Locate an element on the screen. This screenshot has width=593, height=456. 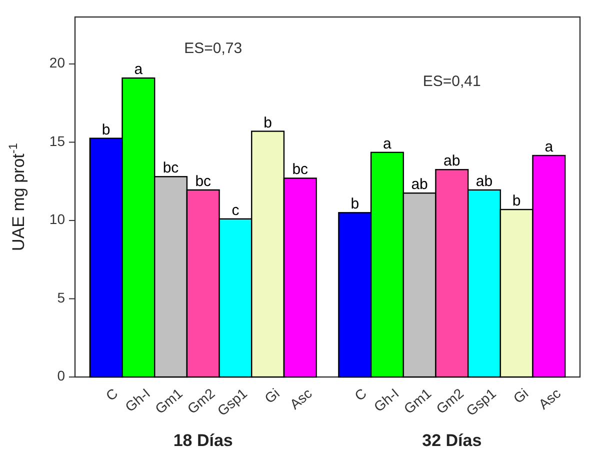
y-tick-label: 0 is located at coordinates (61, 376).